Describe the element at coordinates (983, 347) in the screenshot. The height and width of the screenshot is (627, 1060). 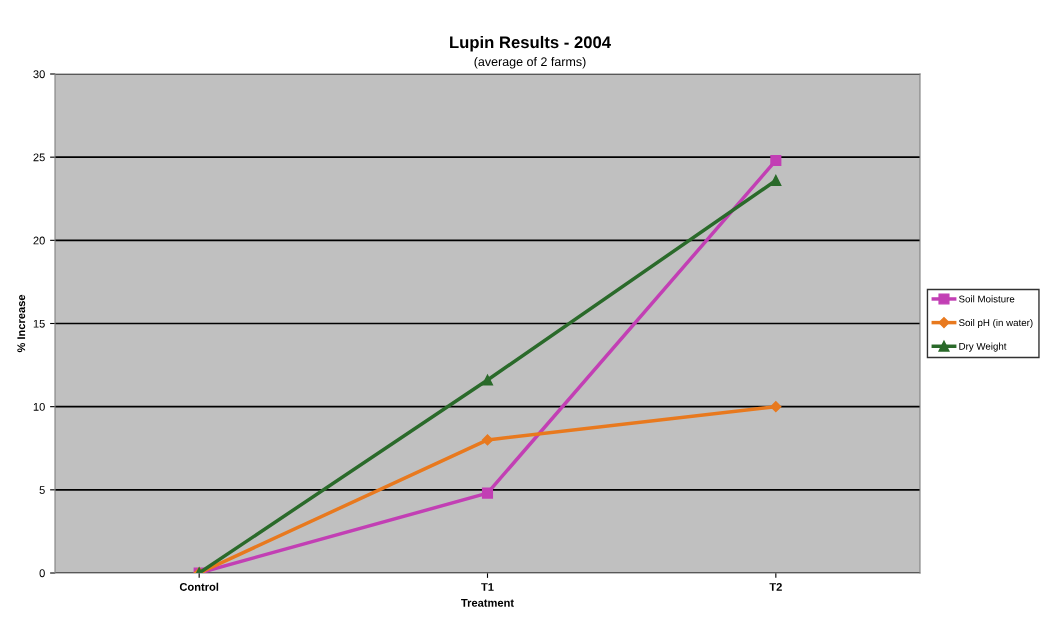
I see `legend-label: Dry Weight` at that location.